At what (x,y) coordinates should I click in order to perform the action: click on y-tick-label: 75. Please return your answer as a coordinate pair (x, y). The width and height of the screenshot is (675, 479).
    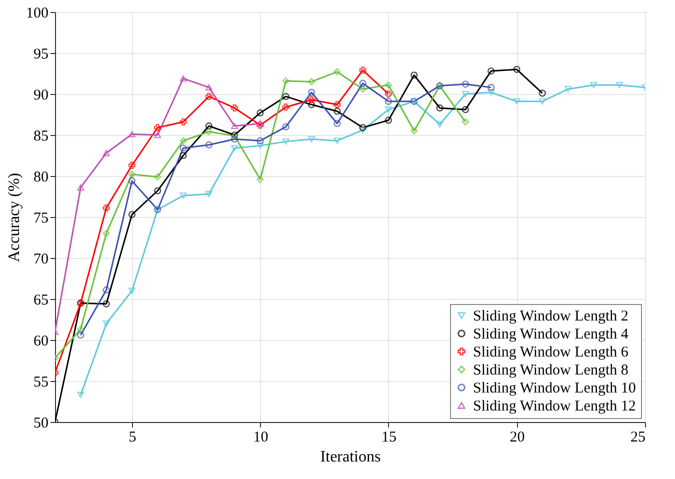
    Looking at the image, I should click on (41, 218).